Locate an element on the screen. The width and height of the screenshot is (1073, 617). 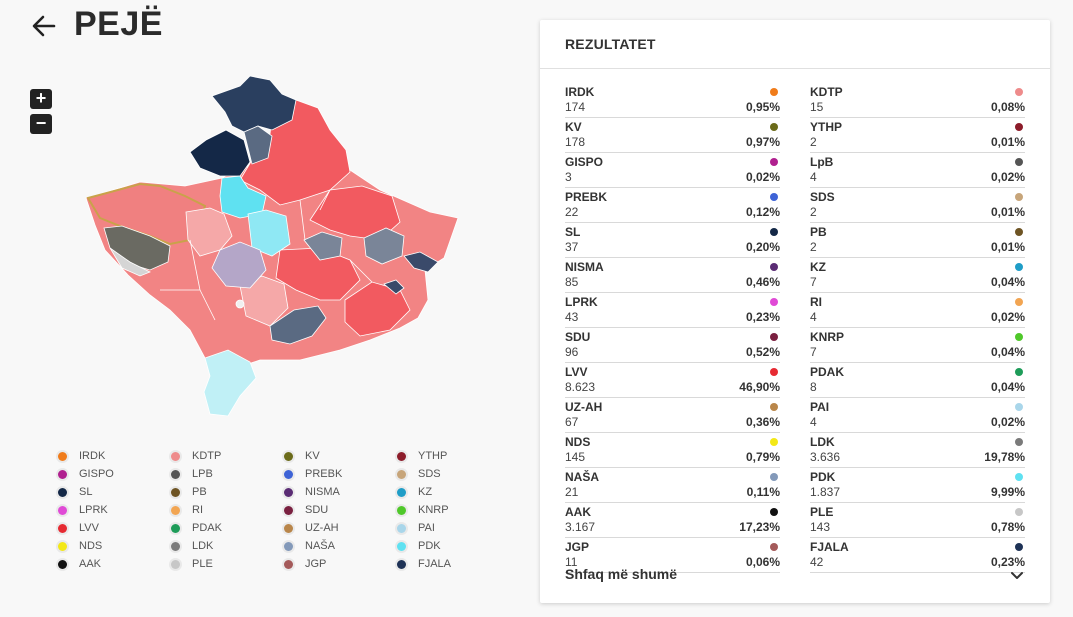
result-row: KDTP 15 0,08% is located at coordinates (917, 100).